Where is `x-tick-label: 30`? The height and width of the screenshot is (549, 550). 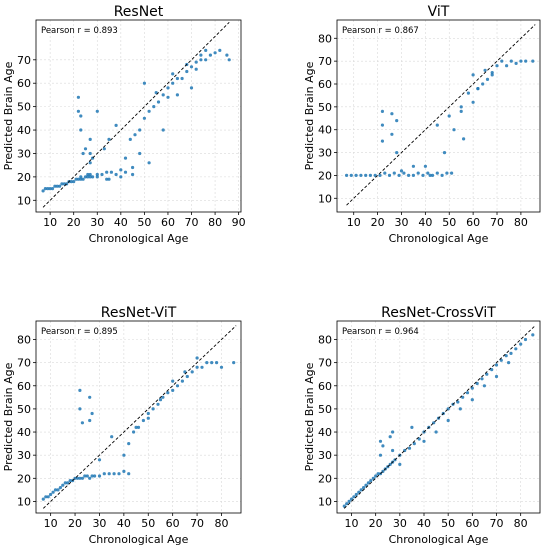
x-tick-label: 30 is located at coordinates (99, 523).